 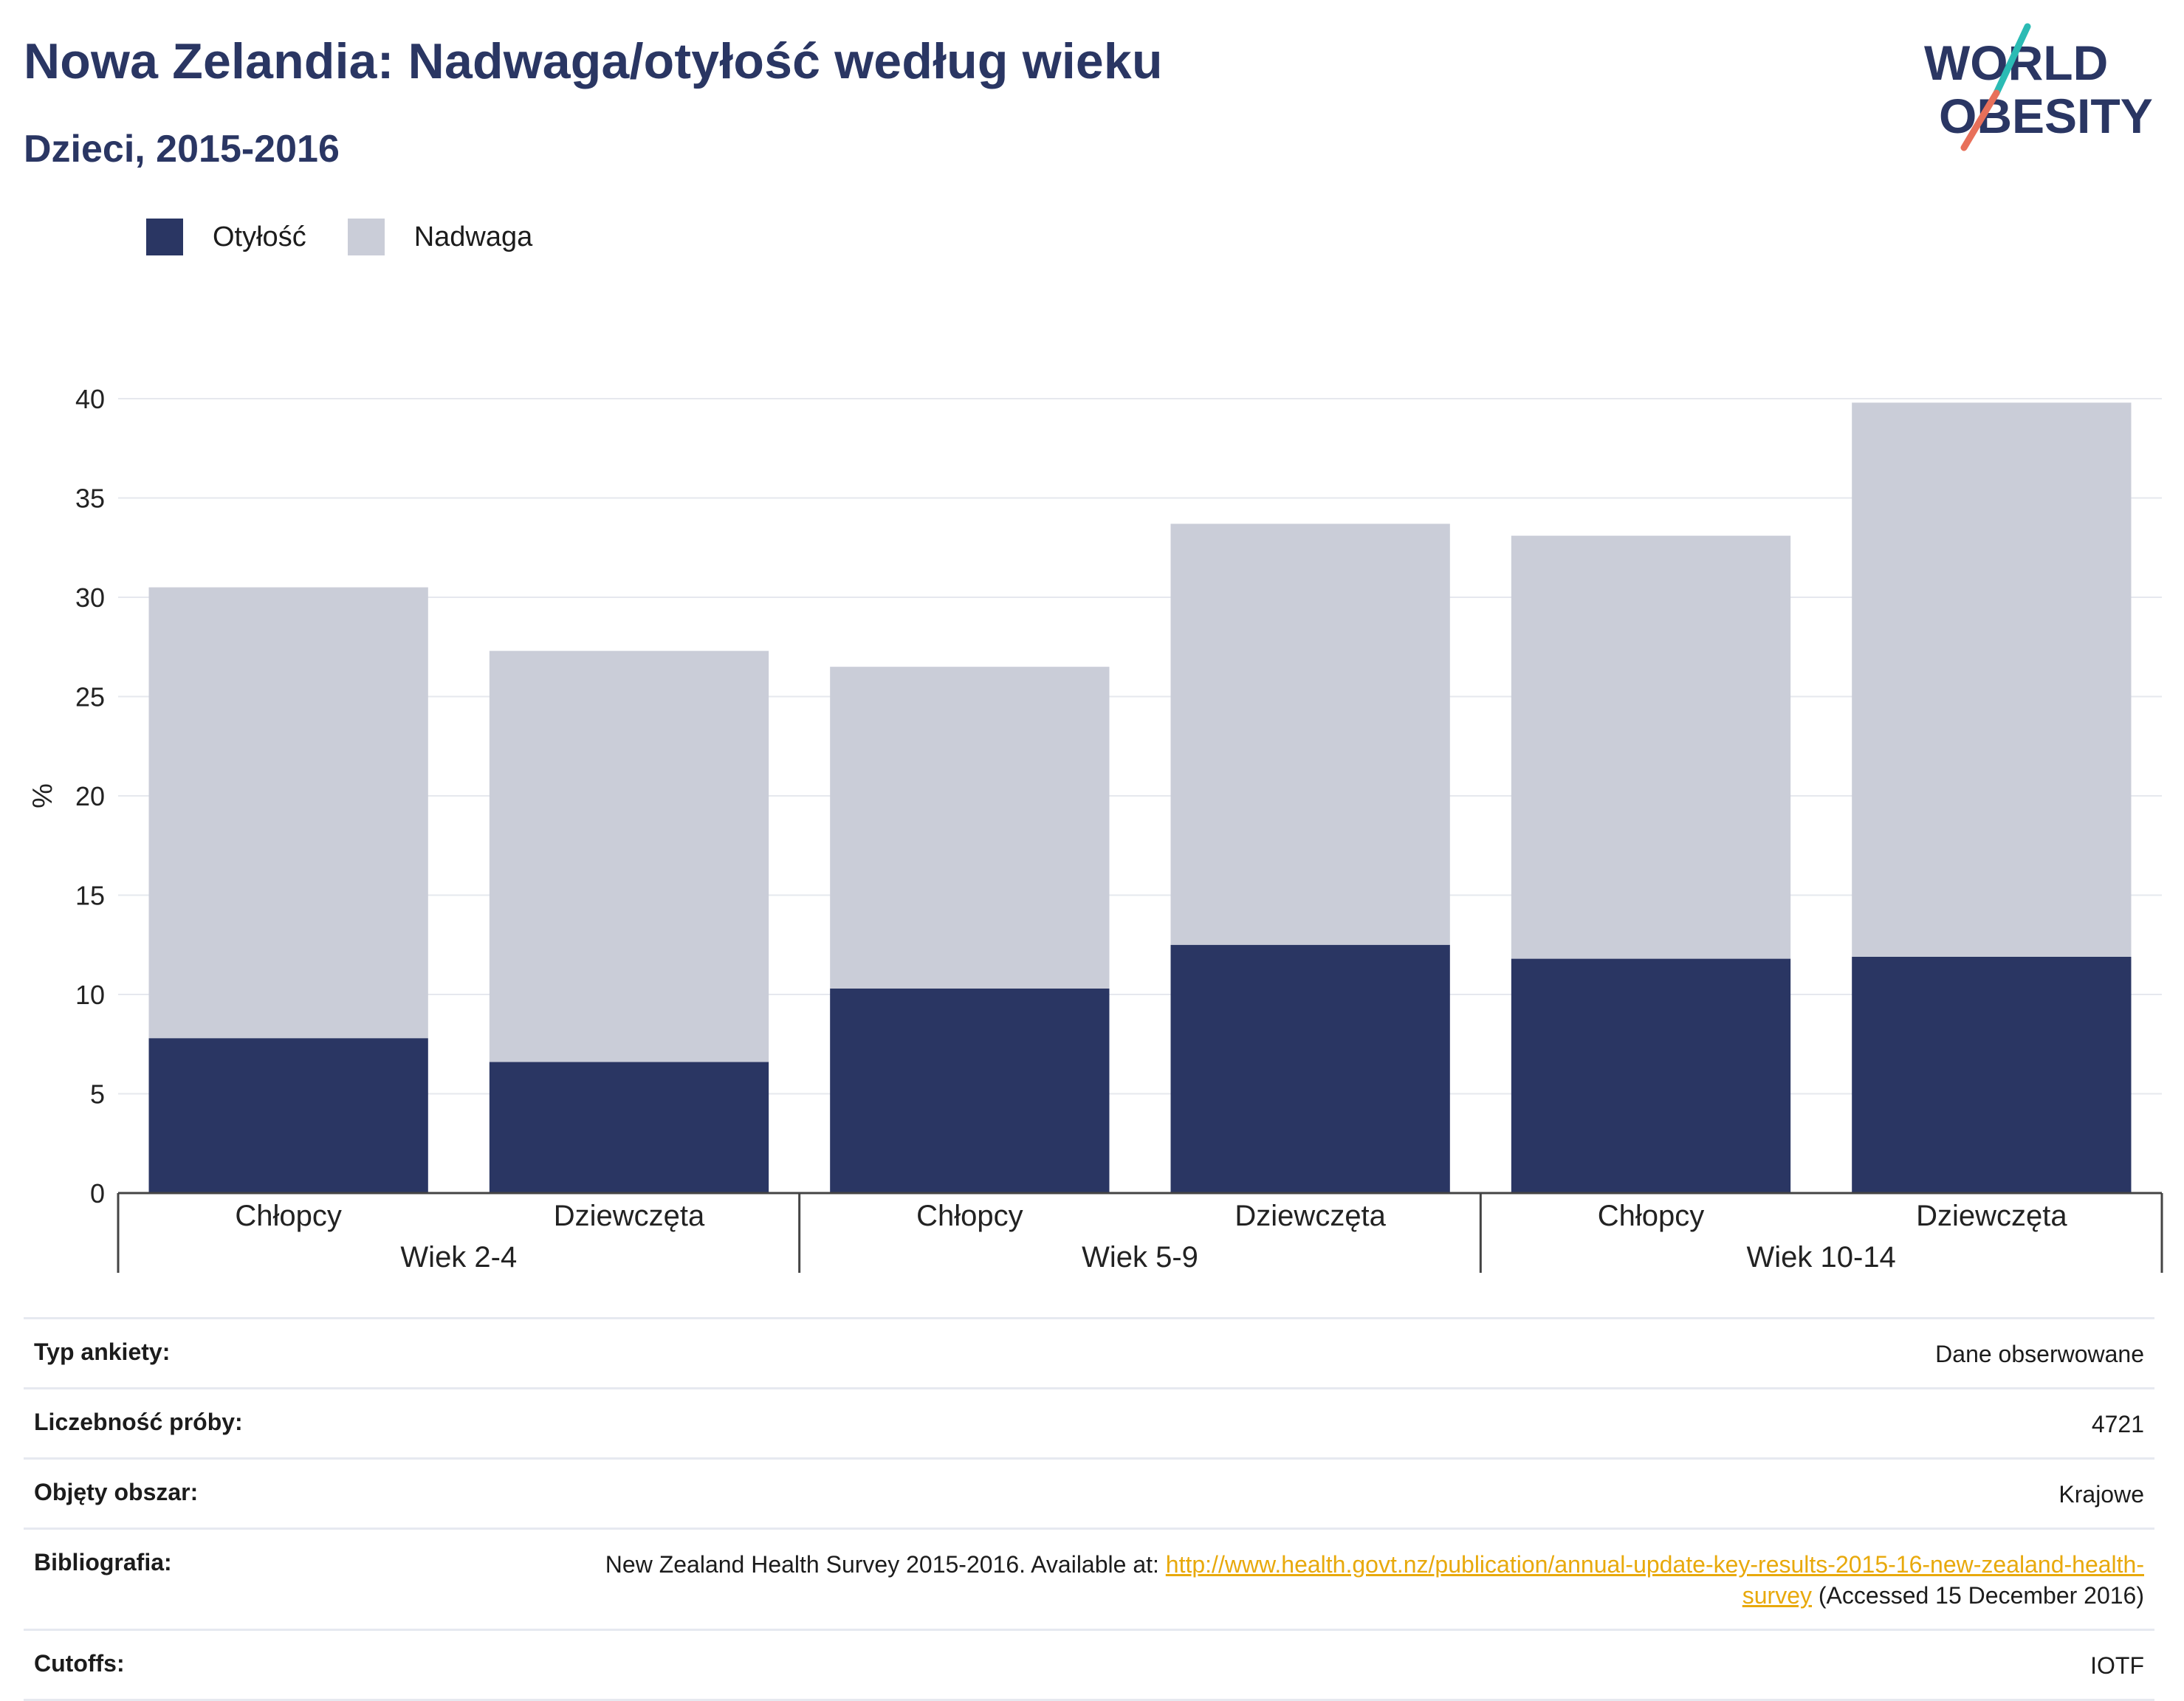 I want to click on meta-label: Typ ankiety:, so click(x=103, y=1352).